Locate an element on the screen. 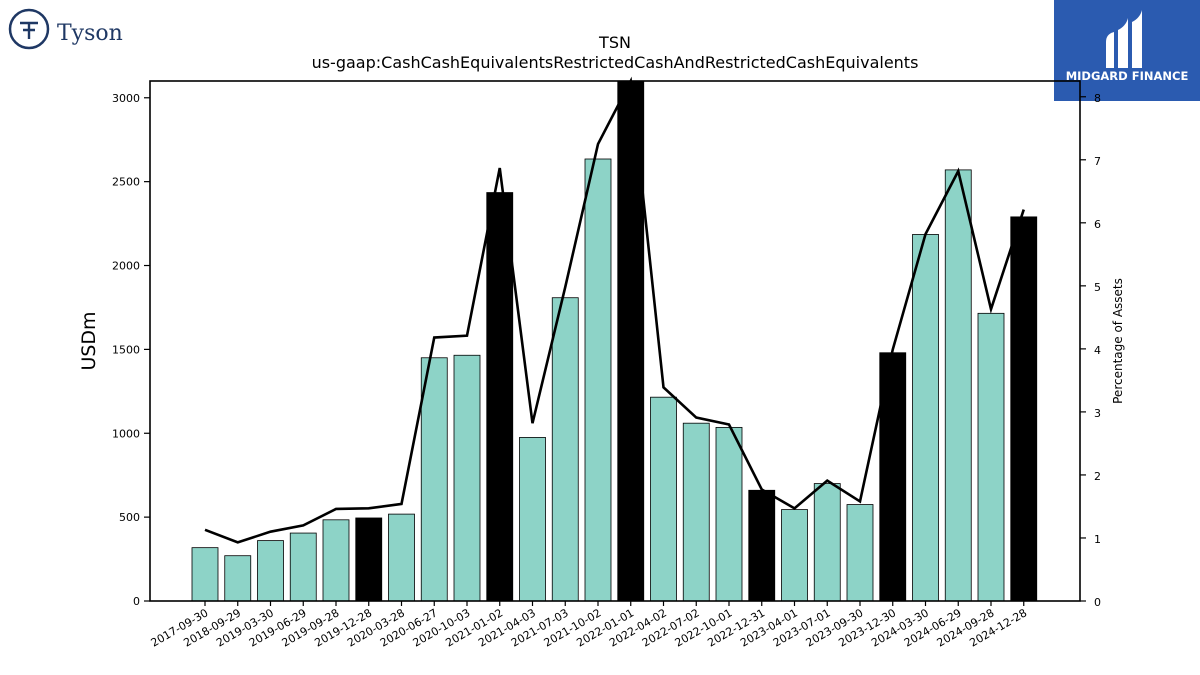 Image resolution: width=1200 pixels, height=675 pixels. midgard-logo-text: MIDGARD FINANCE is located at coordinates (1127, 76).